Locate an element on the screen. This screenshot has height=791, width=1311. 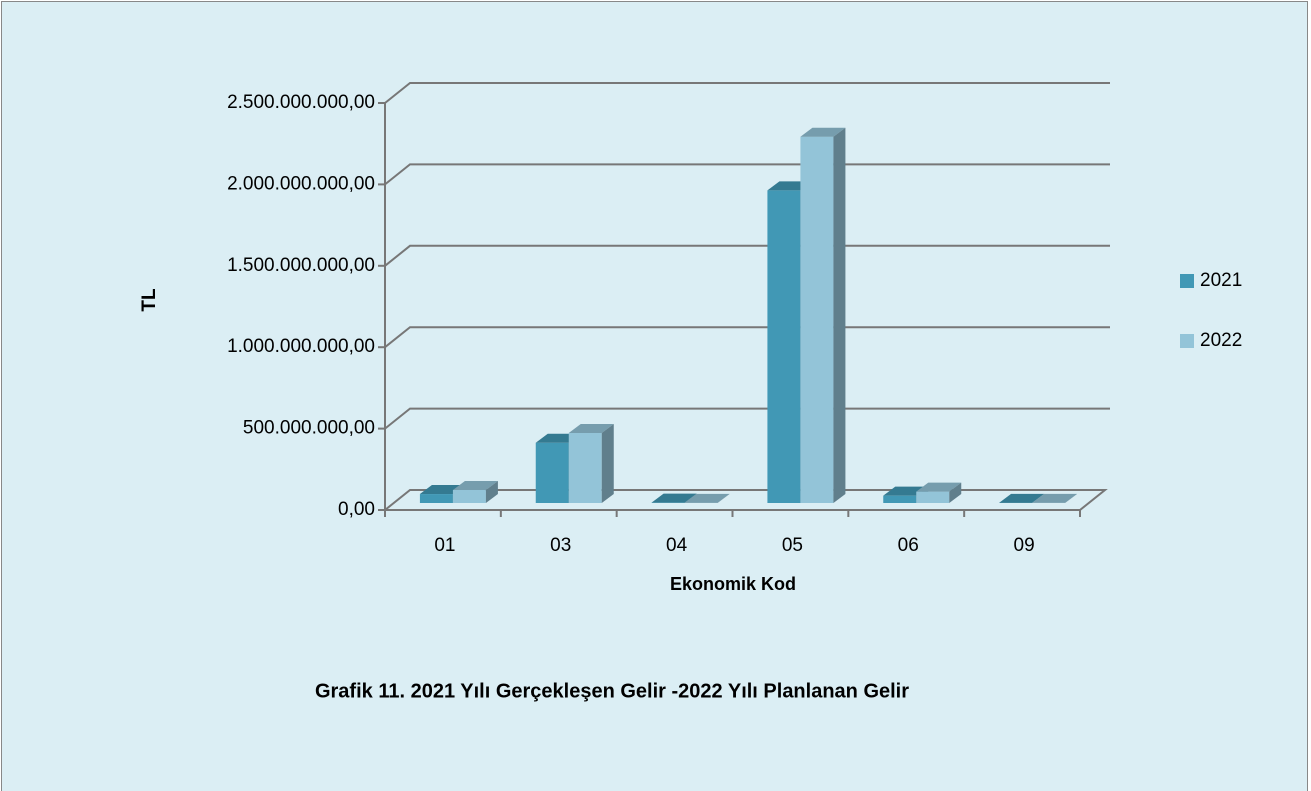
y-tick-label: 500.000.000,00 is located at coordinates (309, 428).